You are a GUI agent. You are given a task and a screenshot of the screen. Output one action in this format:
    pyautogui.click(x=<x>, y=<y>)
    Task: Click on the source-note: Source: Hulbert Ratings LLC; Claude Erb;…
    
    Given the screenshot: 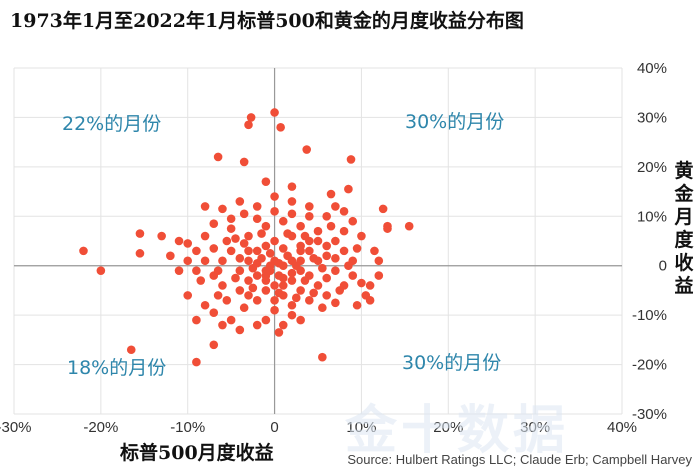 What is the action you would take?
    pyautogui.click(x=519, y=459)
    